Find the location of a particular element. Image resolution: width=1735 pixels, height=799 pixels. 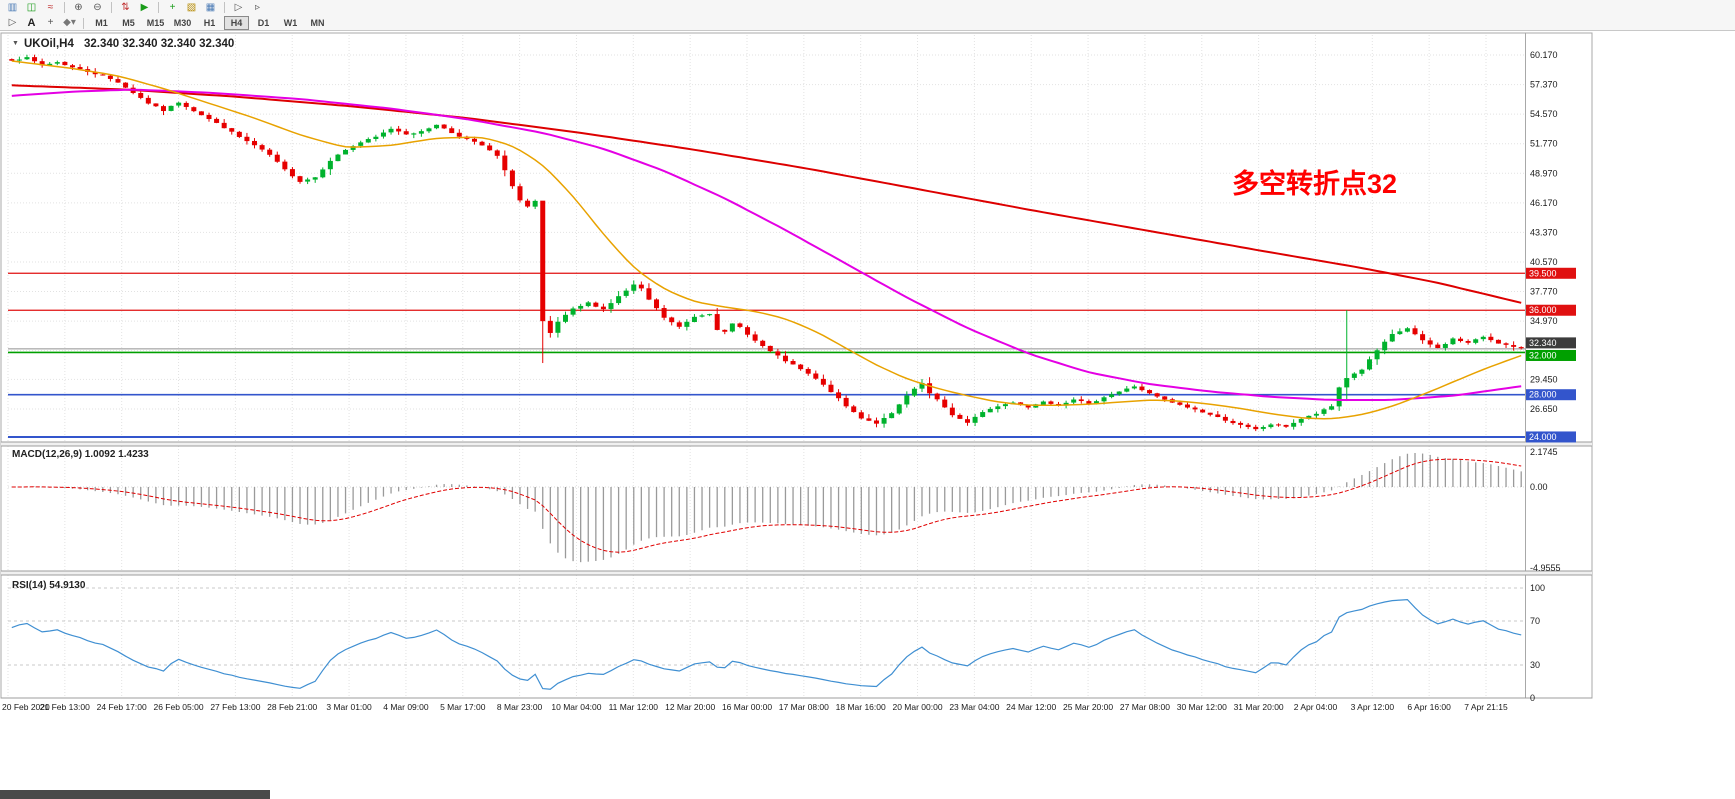

svg-text: 26 Feb 05:00 is located at coordinates (178, 707).